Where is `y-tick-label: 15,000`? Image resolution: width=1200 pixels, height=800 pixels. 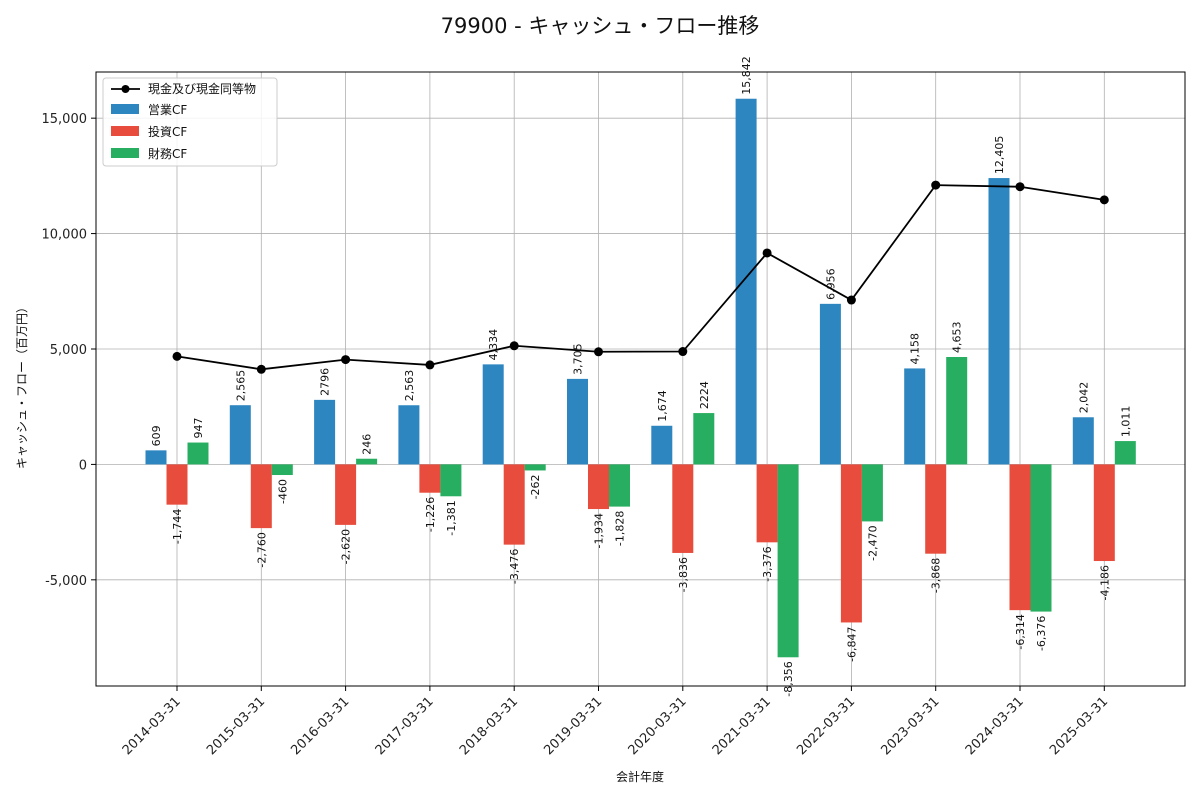 y-tick-label: 15,000 is located at coordinates (65, 119).